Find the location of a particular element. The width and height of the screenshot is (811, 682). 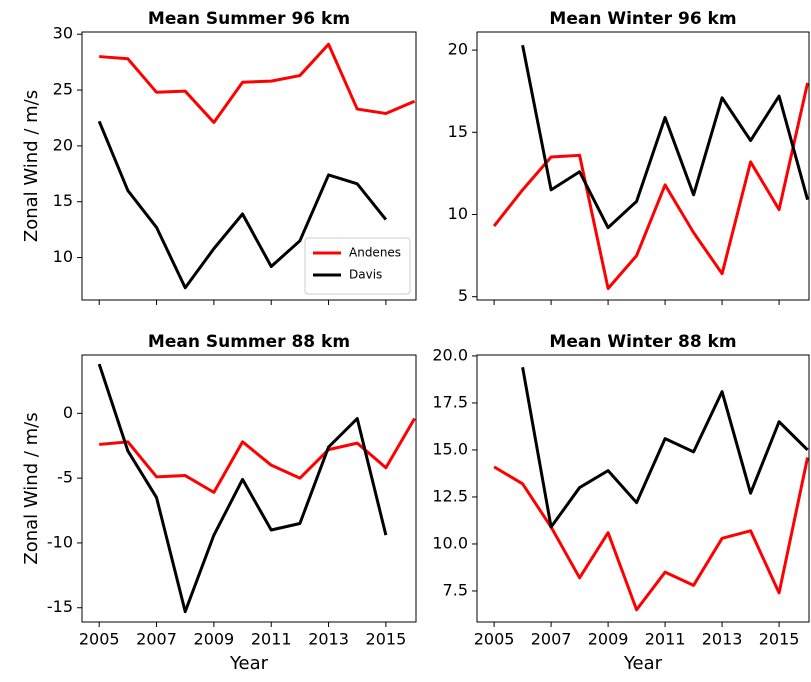

y-tick-label: -15 is located at coordinates (60, 606).